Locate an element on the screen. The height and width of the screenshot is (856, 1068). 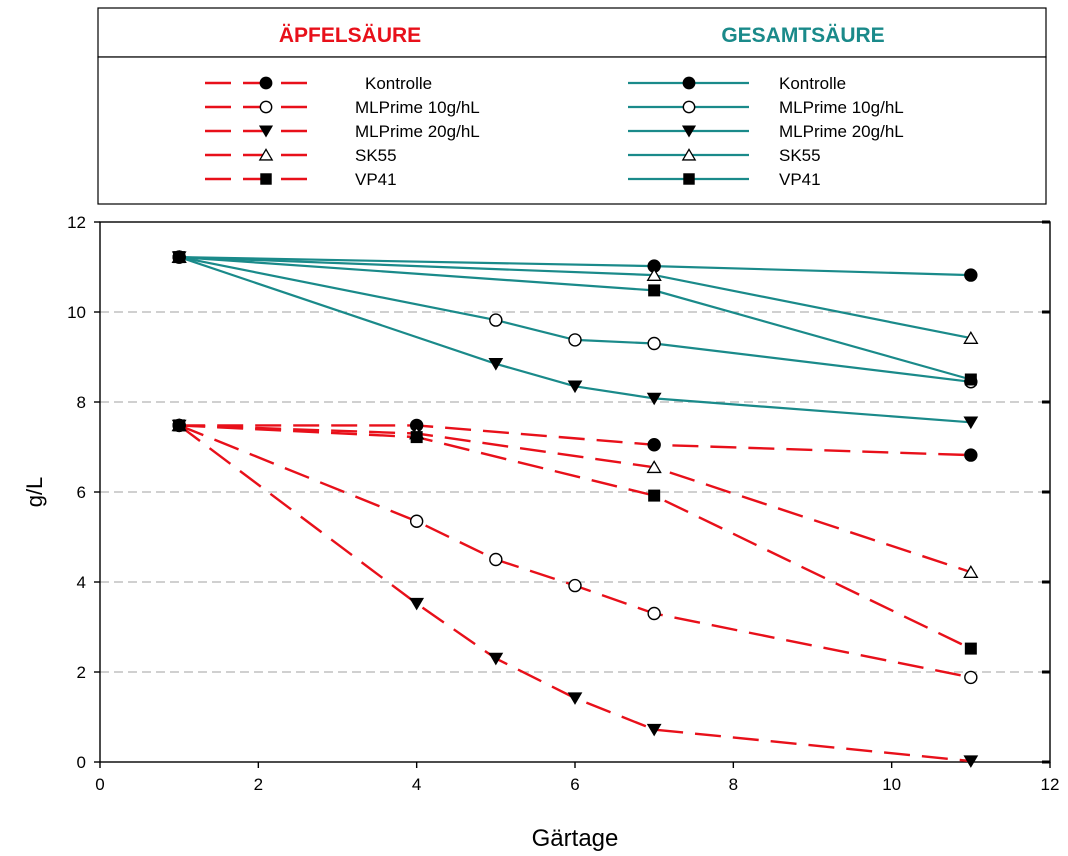
x-tick-label: 4 is located at coordinates (416, 784).